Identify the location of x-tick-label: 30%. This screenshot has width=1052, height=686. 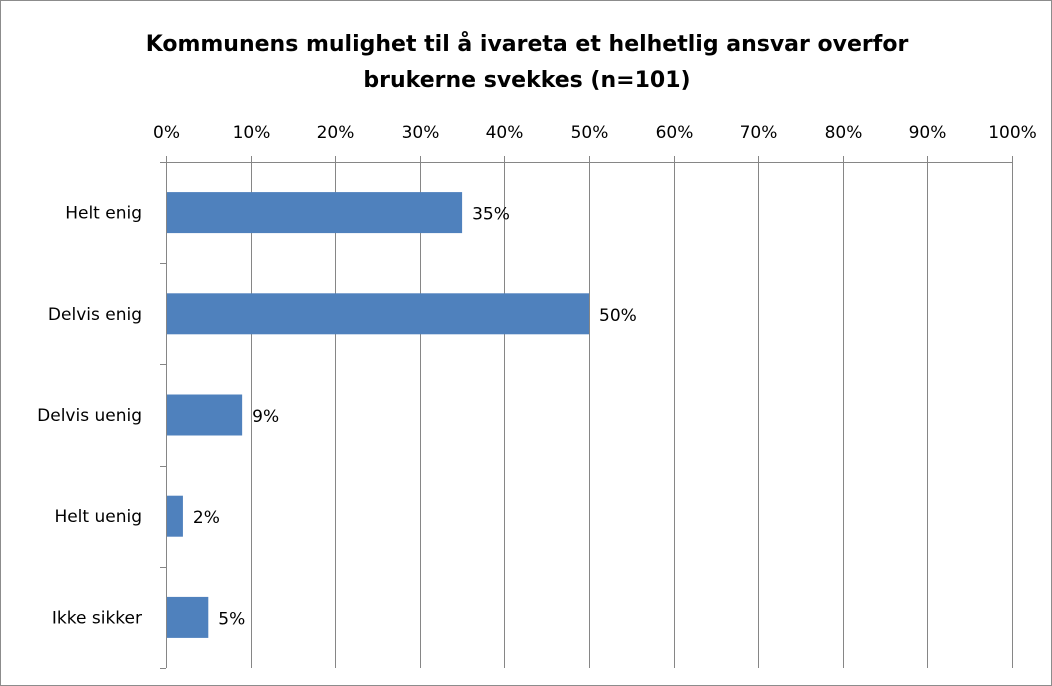
(421, 133).